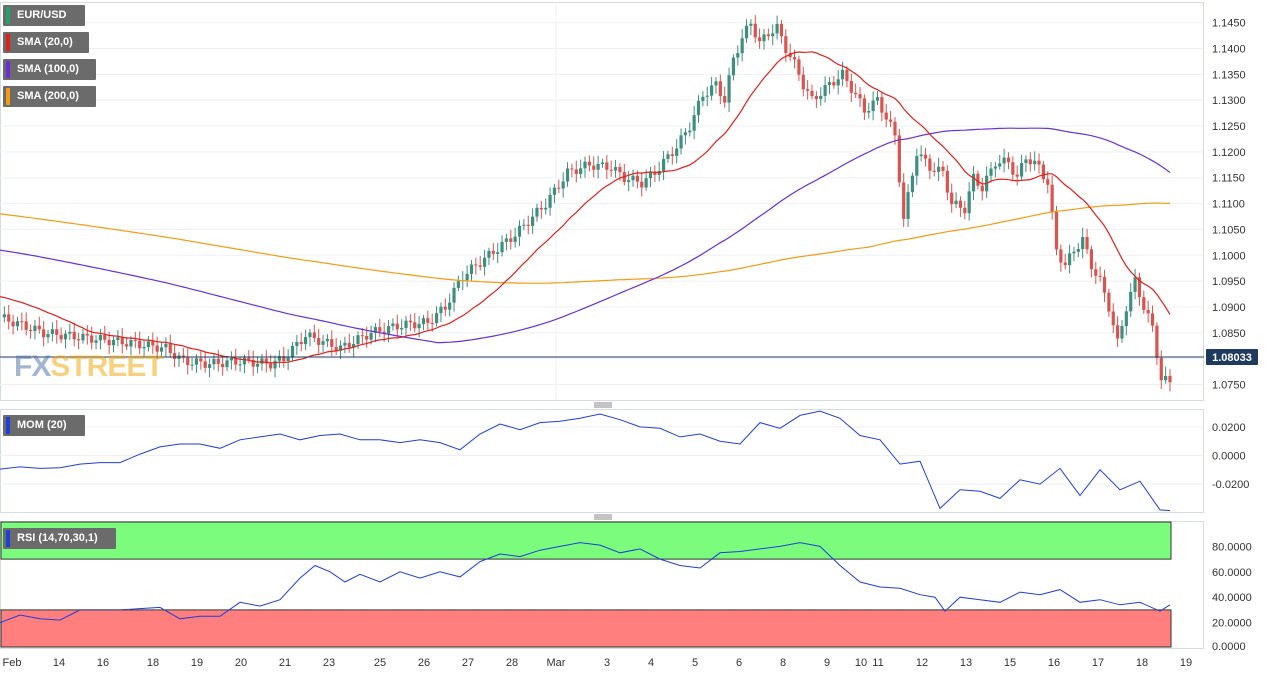  I want to click on rsi-panel-label: RSI (14,70,30,1), so click(59, 538).